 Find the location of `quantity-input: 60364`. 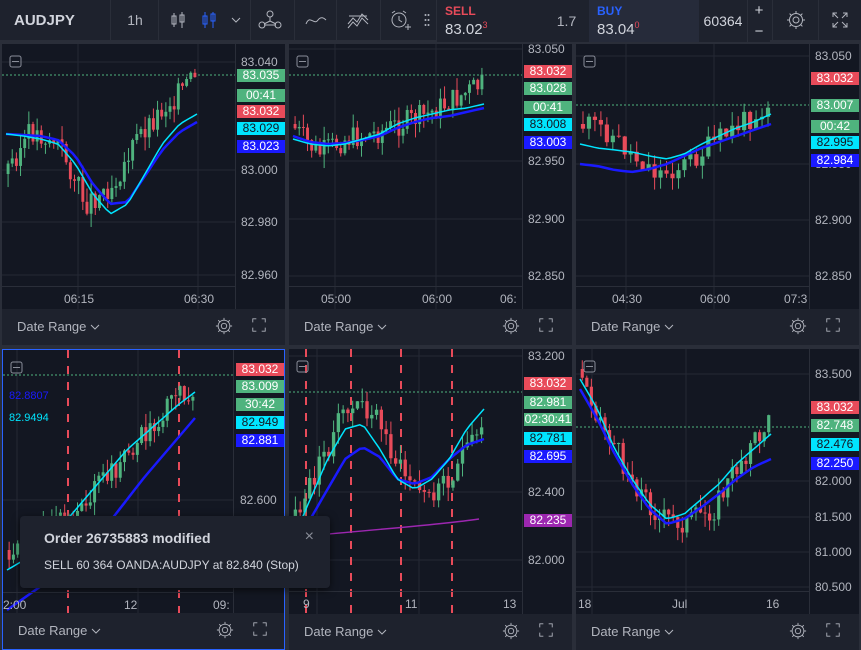

quantity-input: 60364 is located at coordinates (723, 21).